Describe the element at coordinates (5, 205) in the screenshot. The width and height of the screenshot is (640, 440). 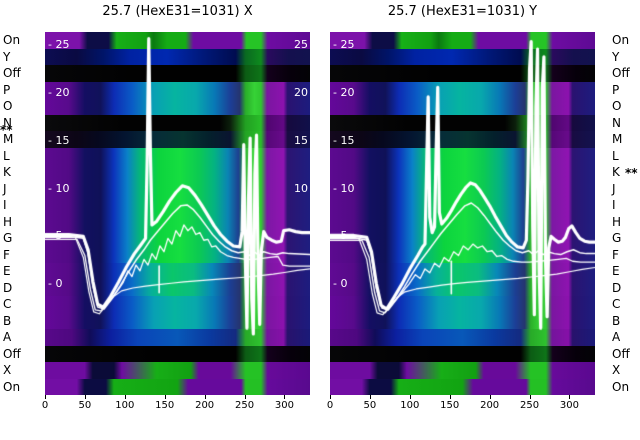
I see `element-label-left-i-10: I` at that location.